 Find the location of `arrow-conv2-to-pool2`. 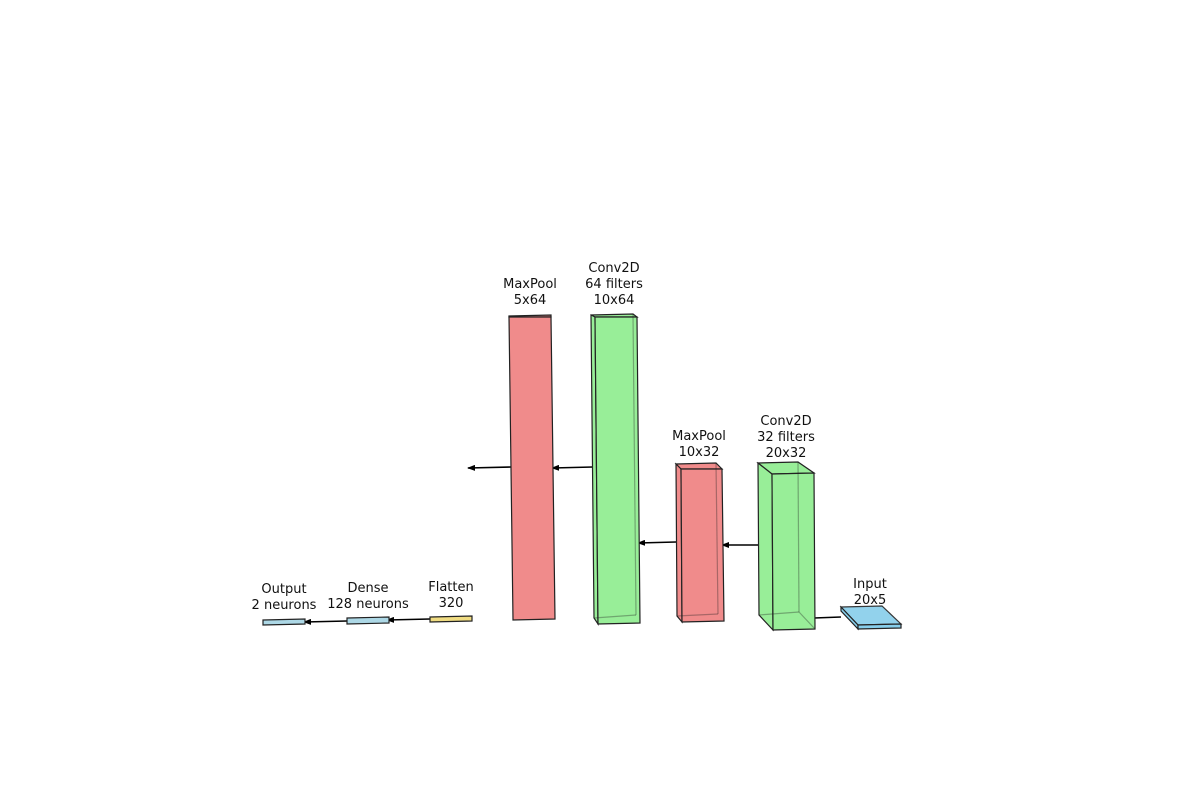

arrow-conv2-to-pool2 is located at coordinates (572, 467).